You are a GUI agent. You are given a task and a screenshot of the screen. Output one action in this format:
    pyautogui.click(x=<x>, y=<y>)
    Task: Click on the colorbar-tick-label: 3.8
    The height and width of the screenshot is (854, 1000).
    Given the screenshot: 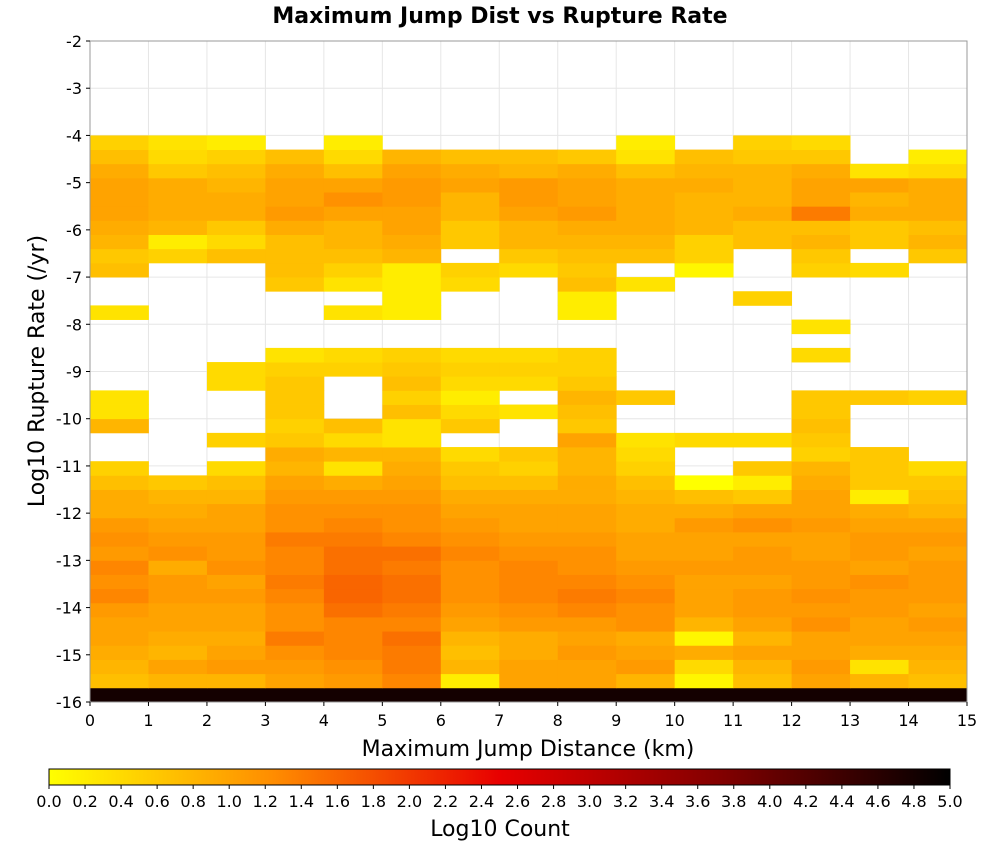 What is the action you would take?
    pyautogui.click(x=733, y=801)
    